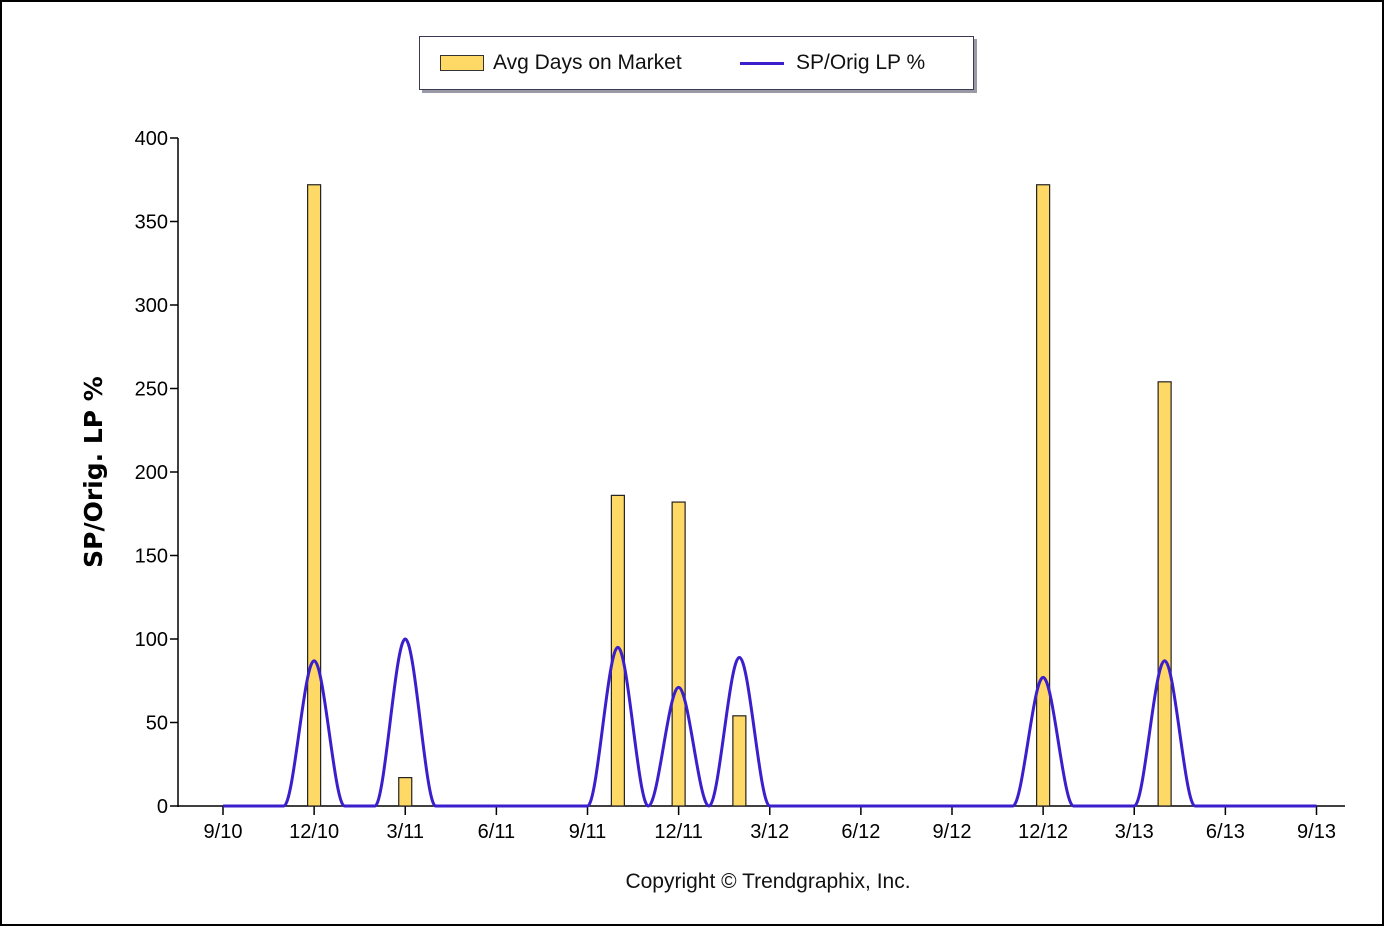 The height and width of the screenshot is (926, 1386). I want to click on line-path, so click(770, 722).